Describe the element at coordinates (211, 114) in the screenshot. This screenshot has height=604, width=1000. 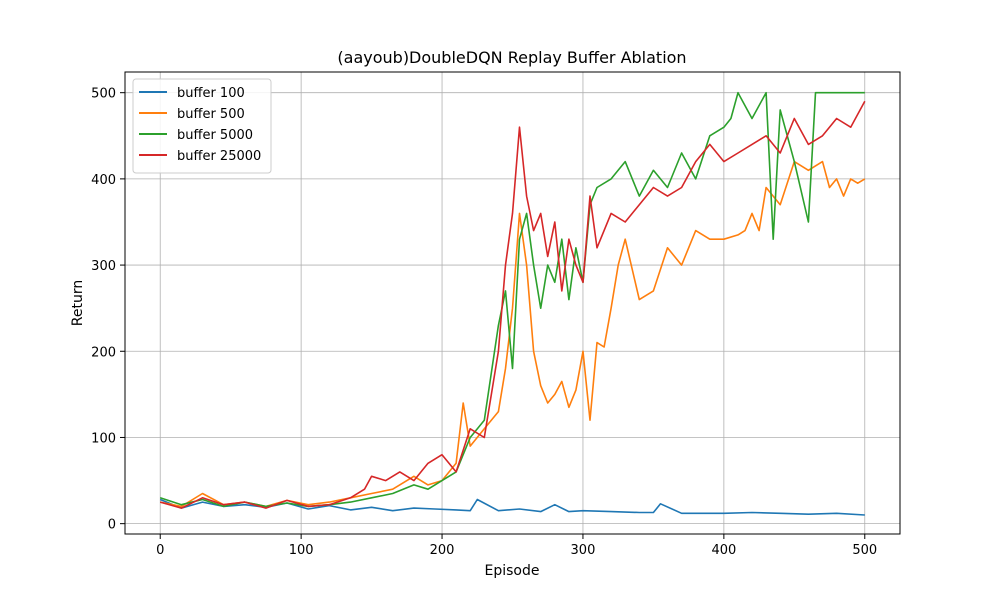
I see `legend-label: buffer 500` at that location.